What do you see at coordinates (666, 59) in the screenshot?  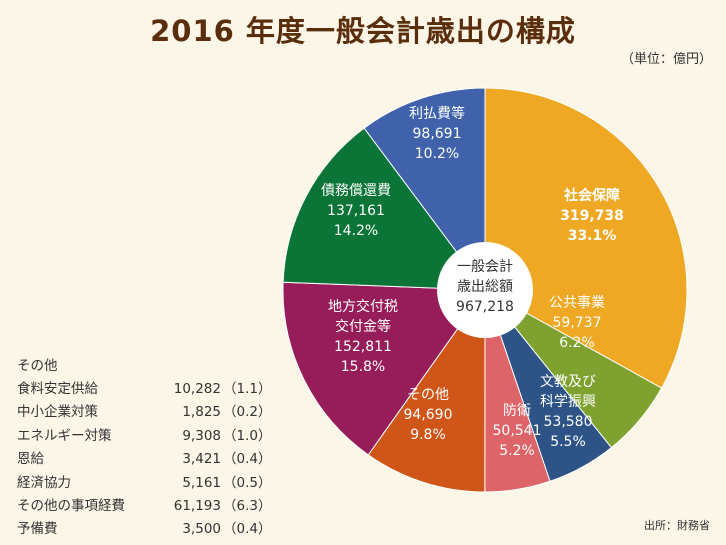 I see `unit-label: （単位：億円）` at bounding box center [666, 59].